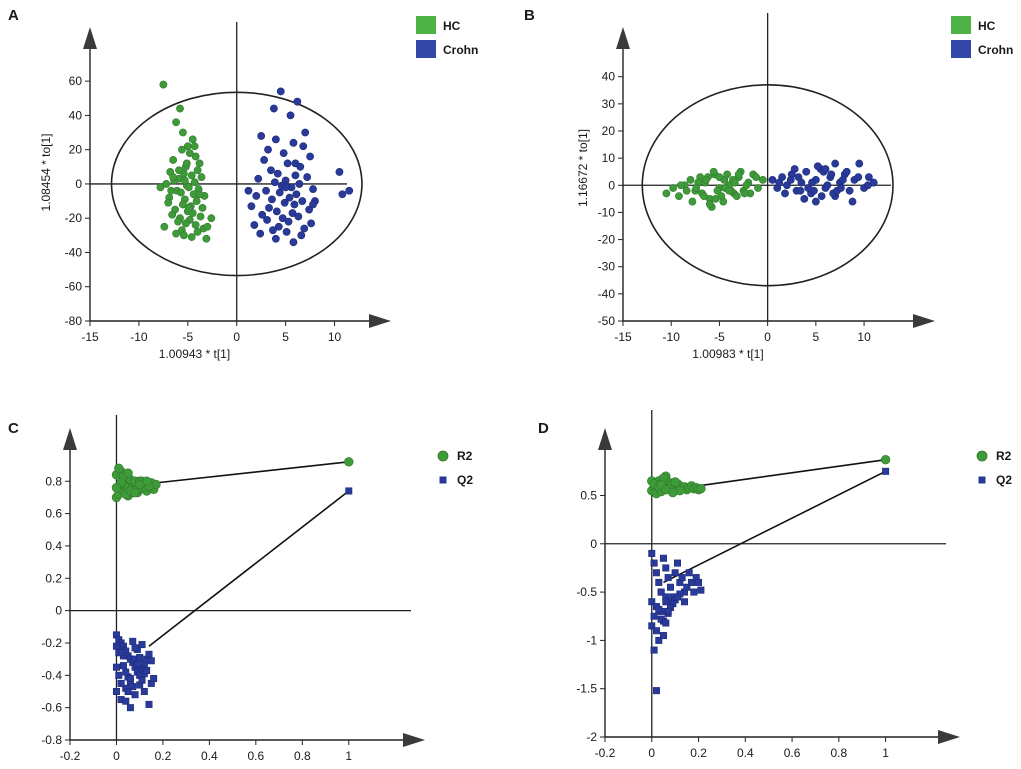  What do you see at coordinates (792, 472) in the screenshot?
I see `series-line-r2` at bounding box center [792, 472].